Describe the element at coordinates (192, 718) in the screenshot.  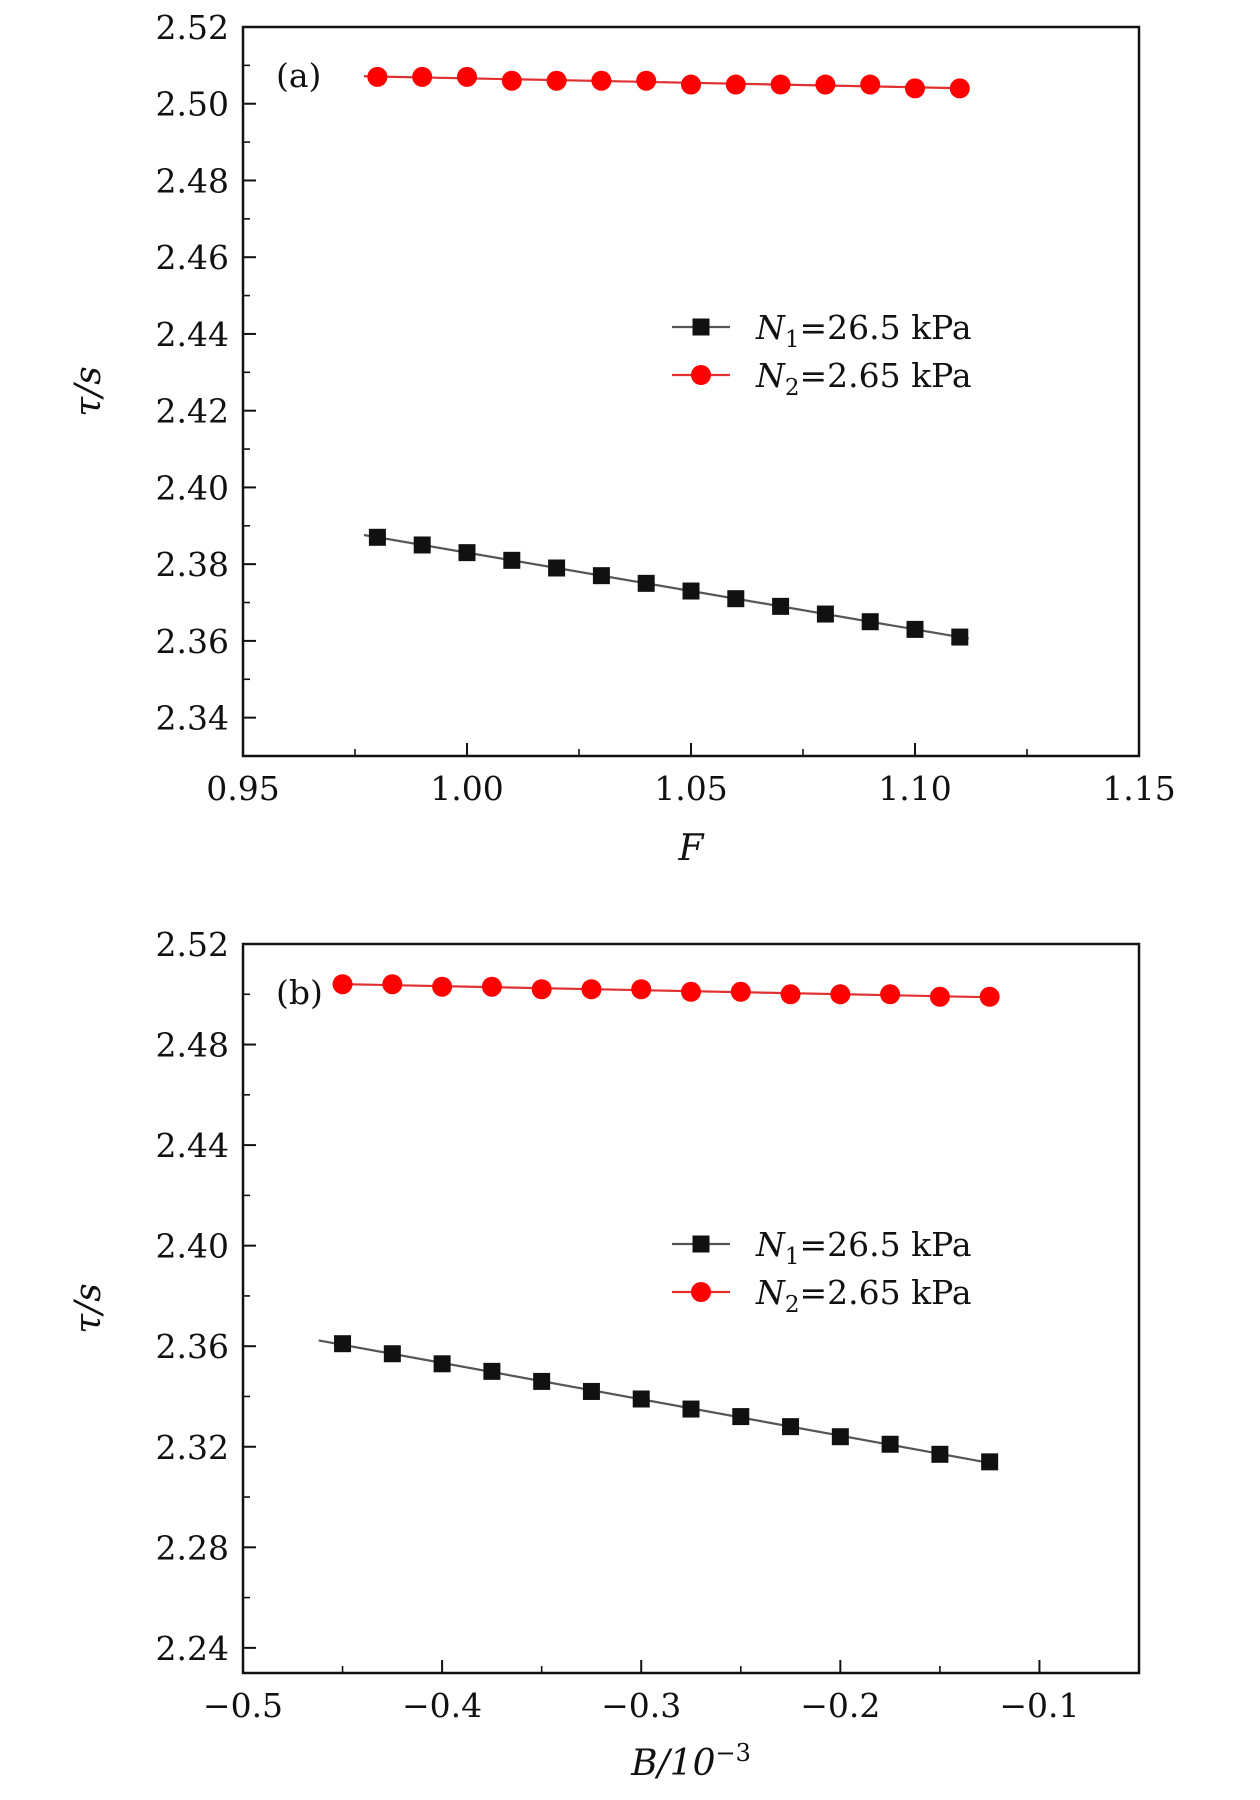
I see `y-tick-label: 2.34` at that location.